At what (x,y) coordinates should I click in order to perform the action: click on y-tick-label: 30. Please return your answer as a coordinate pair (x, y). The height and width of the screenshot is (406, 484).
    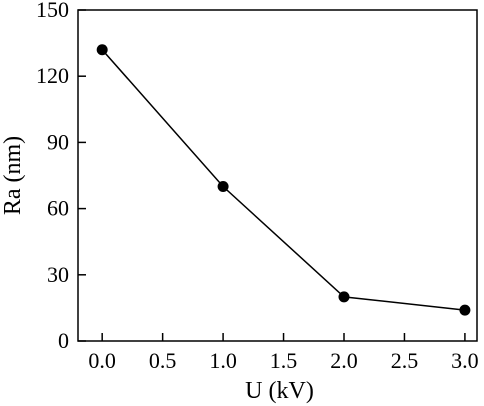
    Looking at the image, I should click on (58, 274).